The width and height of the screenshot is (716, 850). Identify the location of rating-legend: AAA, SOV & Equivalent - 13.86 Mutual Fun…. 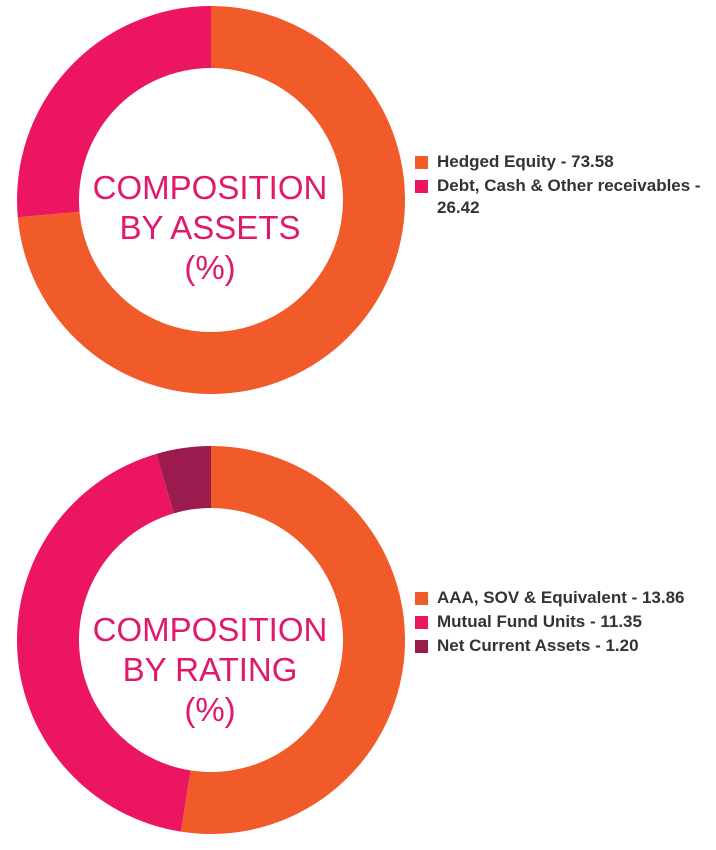
(565, 623).